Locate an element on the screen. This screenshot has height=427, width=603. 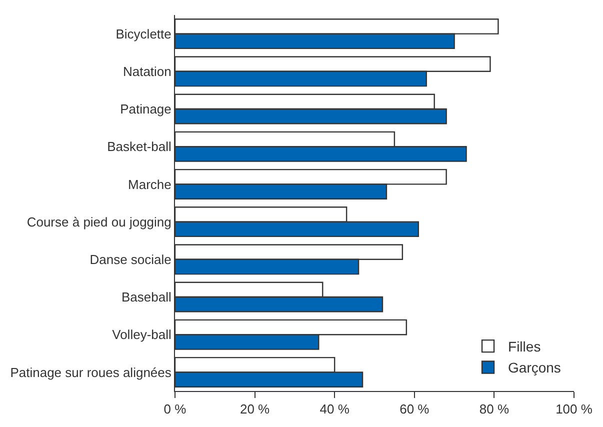
x-tick-label: 40 % is located at coordinates (335, 409).